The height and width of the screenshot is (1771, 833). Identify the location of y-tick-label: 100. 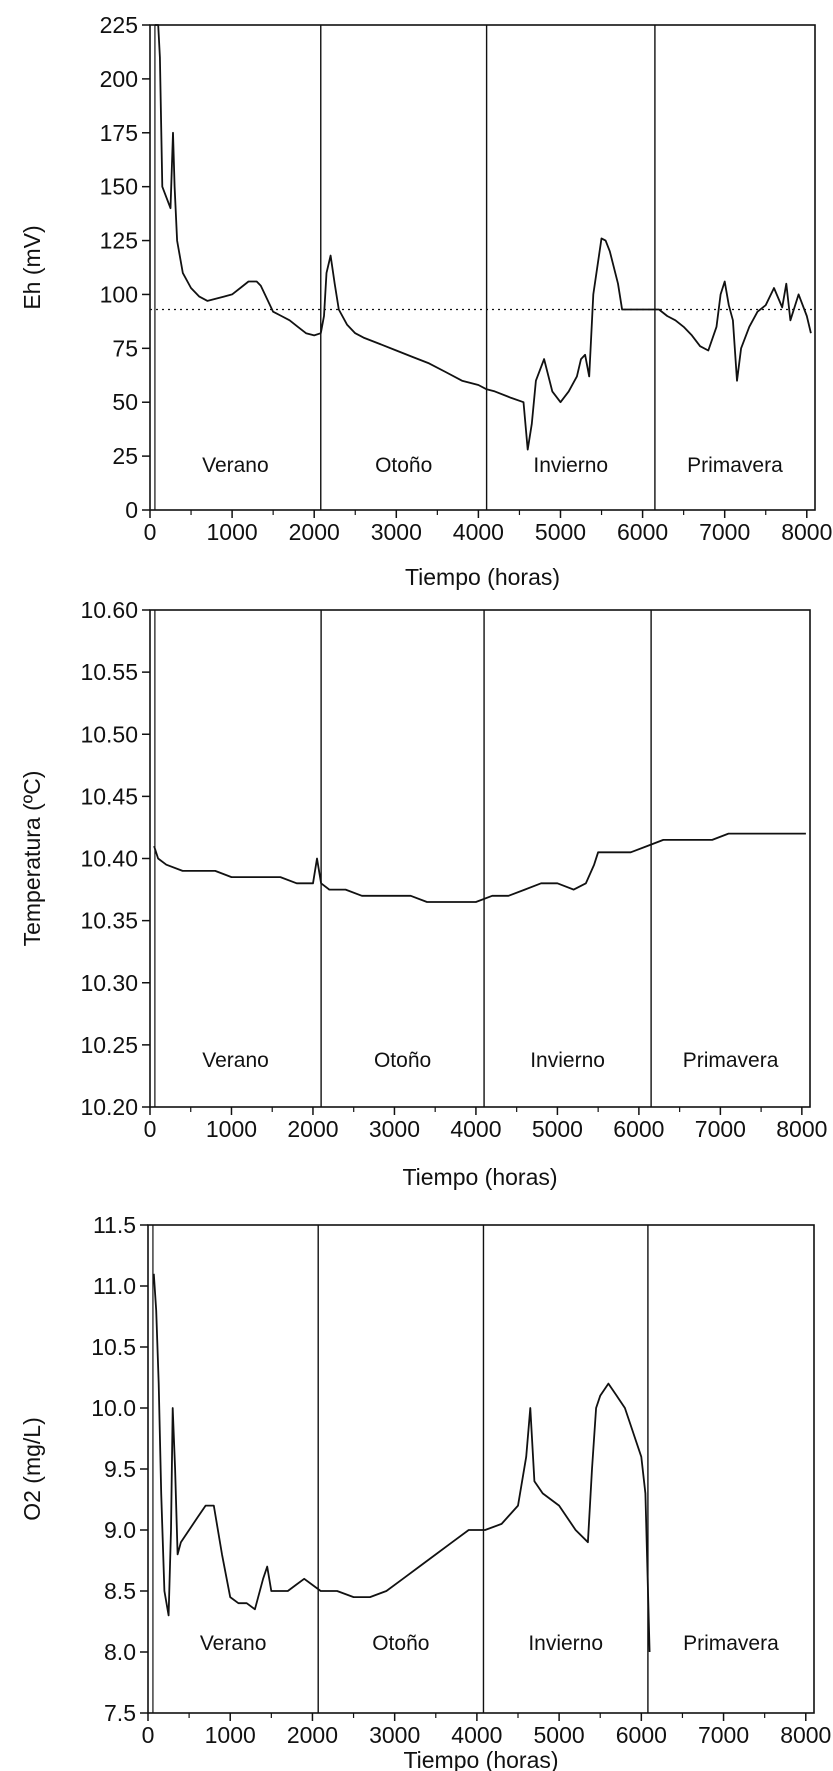
(119, 294).